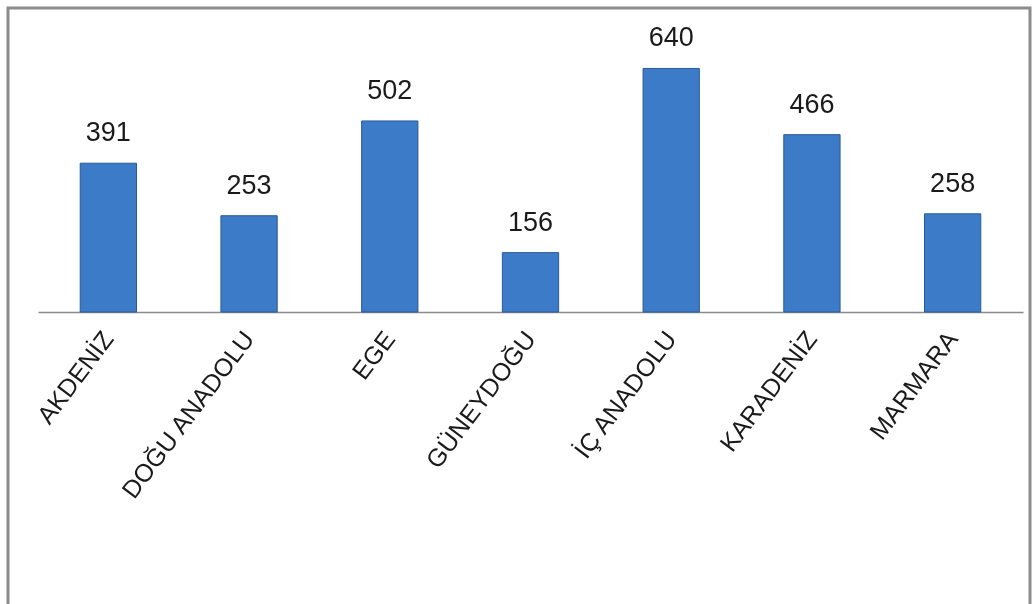  I want to click on data-label: 502, so click(390, 89).